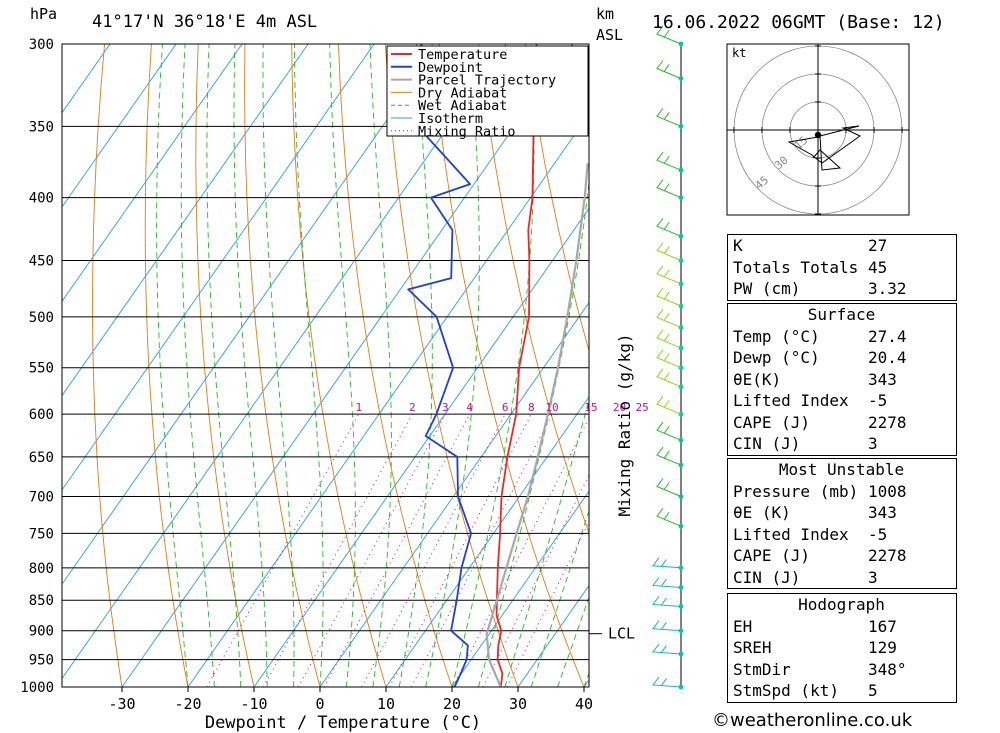 The image size is (1000, 733). What do you see at coordinates (440, 365) in the screenshot?
I see `dewpoint-line` at bounding box center [440, 365].